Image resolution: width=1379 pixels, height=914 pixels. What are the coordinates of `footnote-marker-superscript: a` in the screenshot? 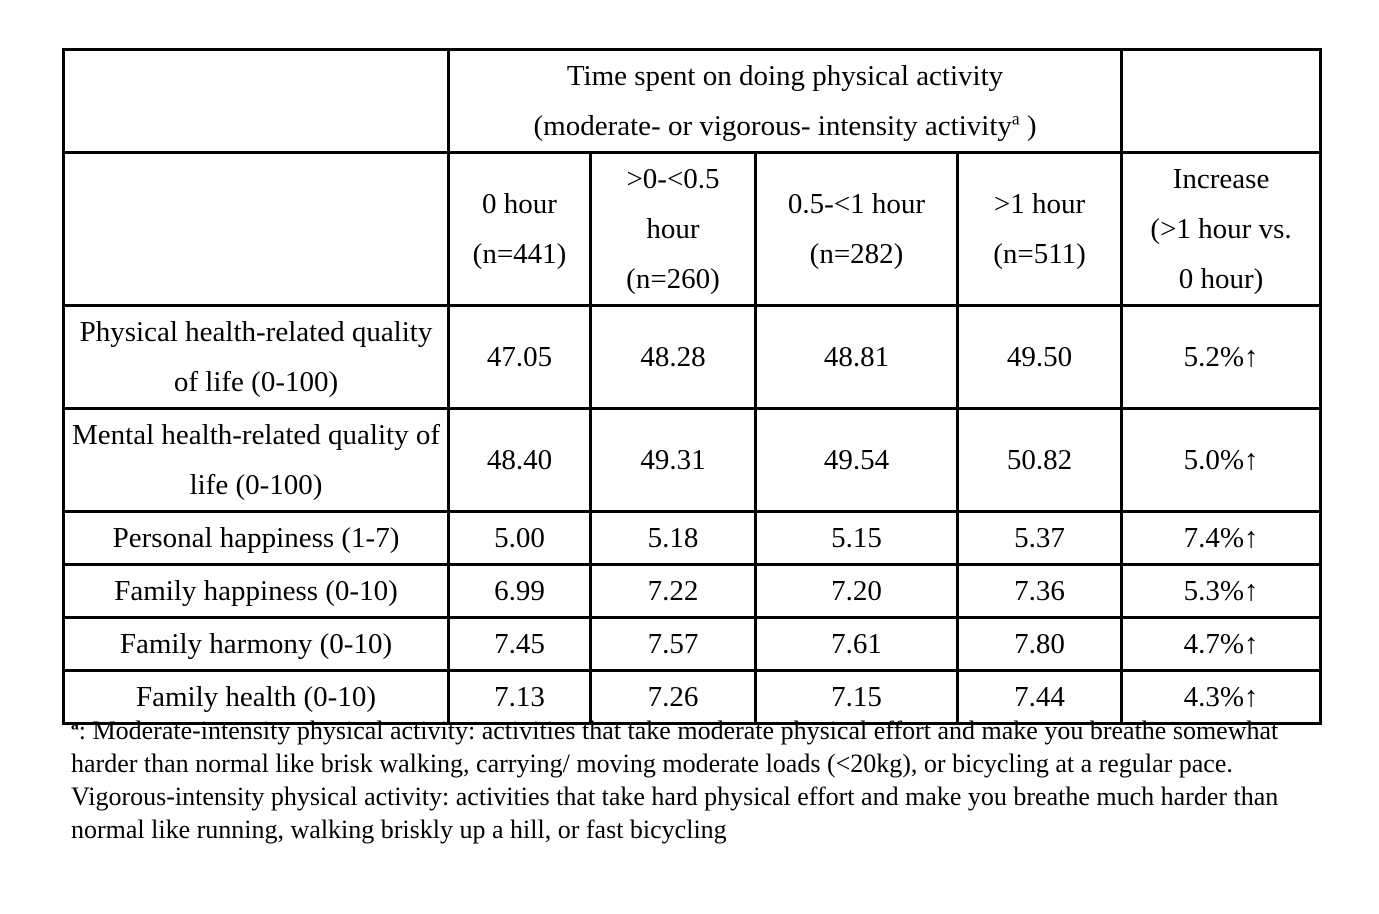 It's located at (1015, 118).